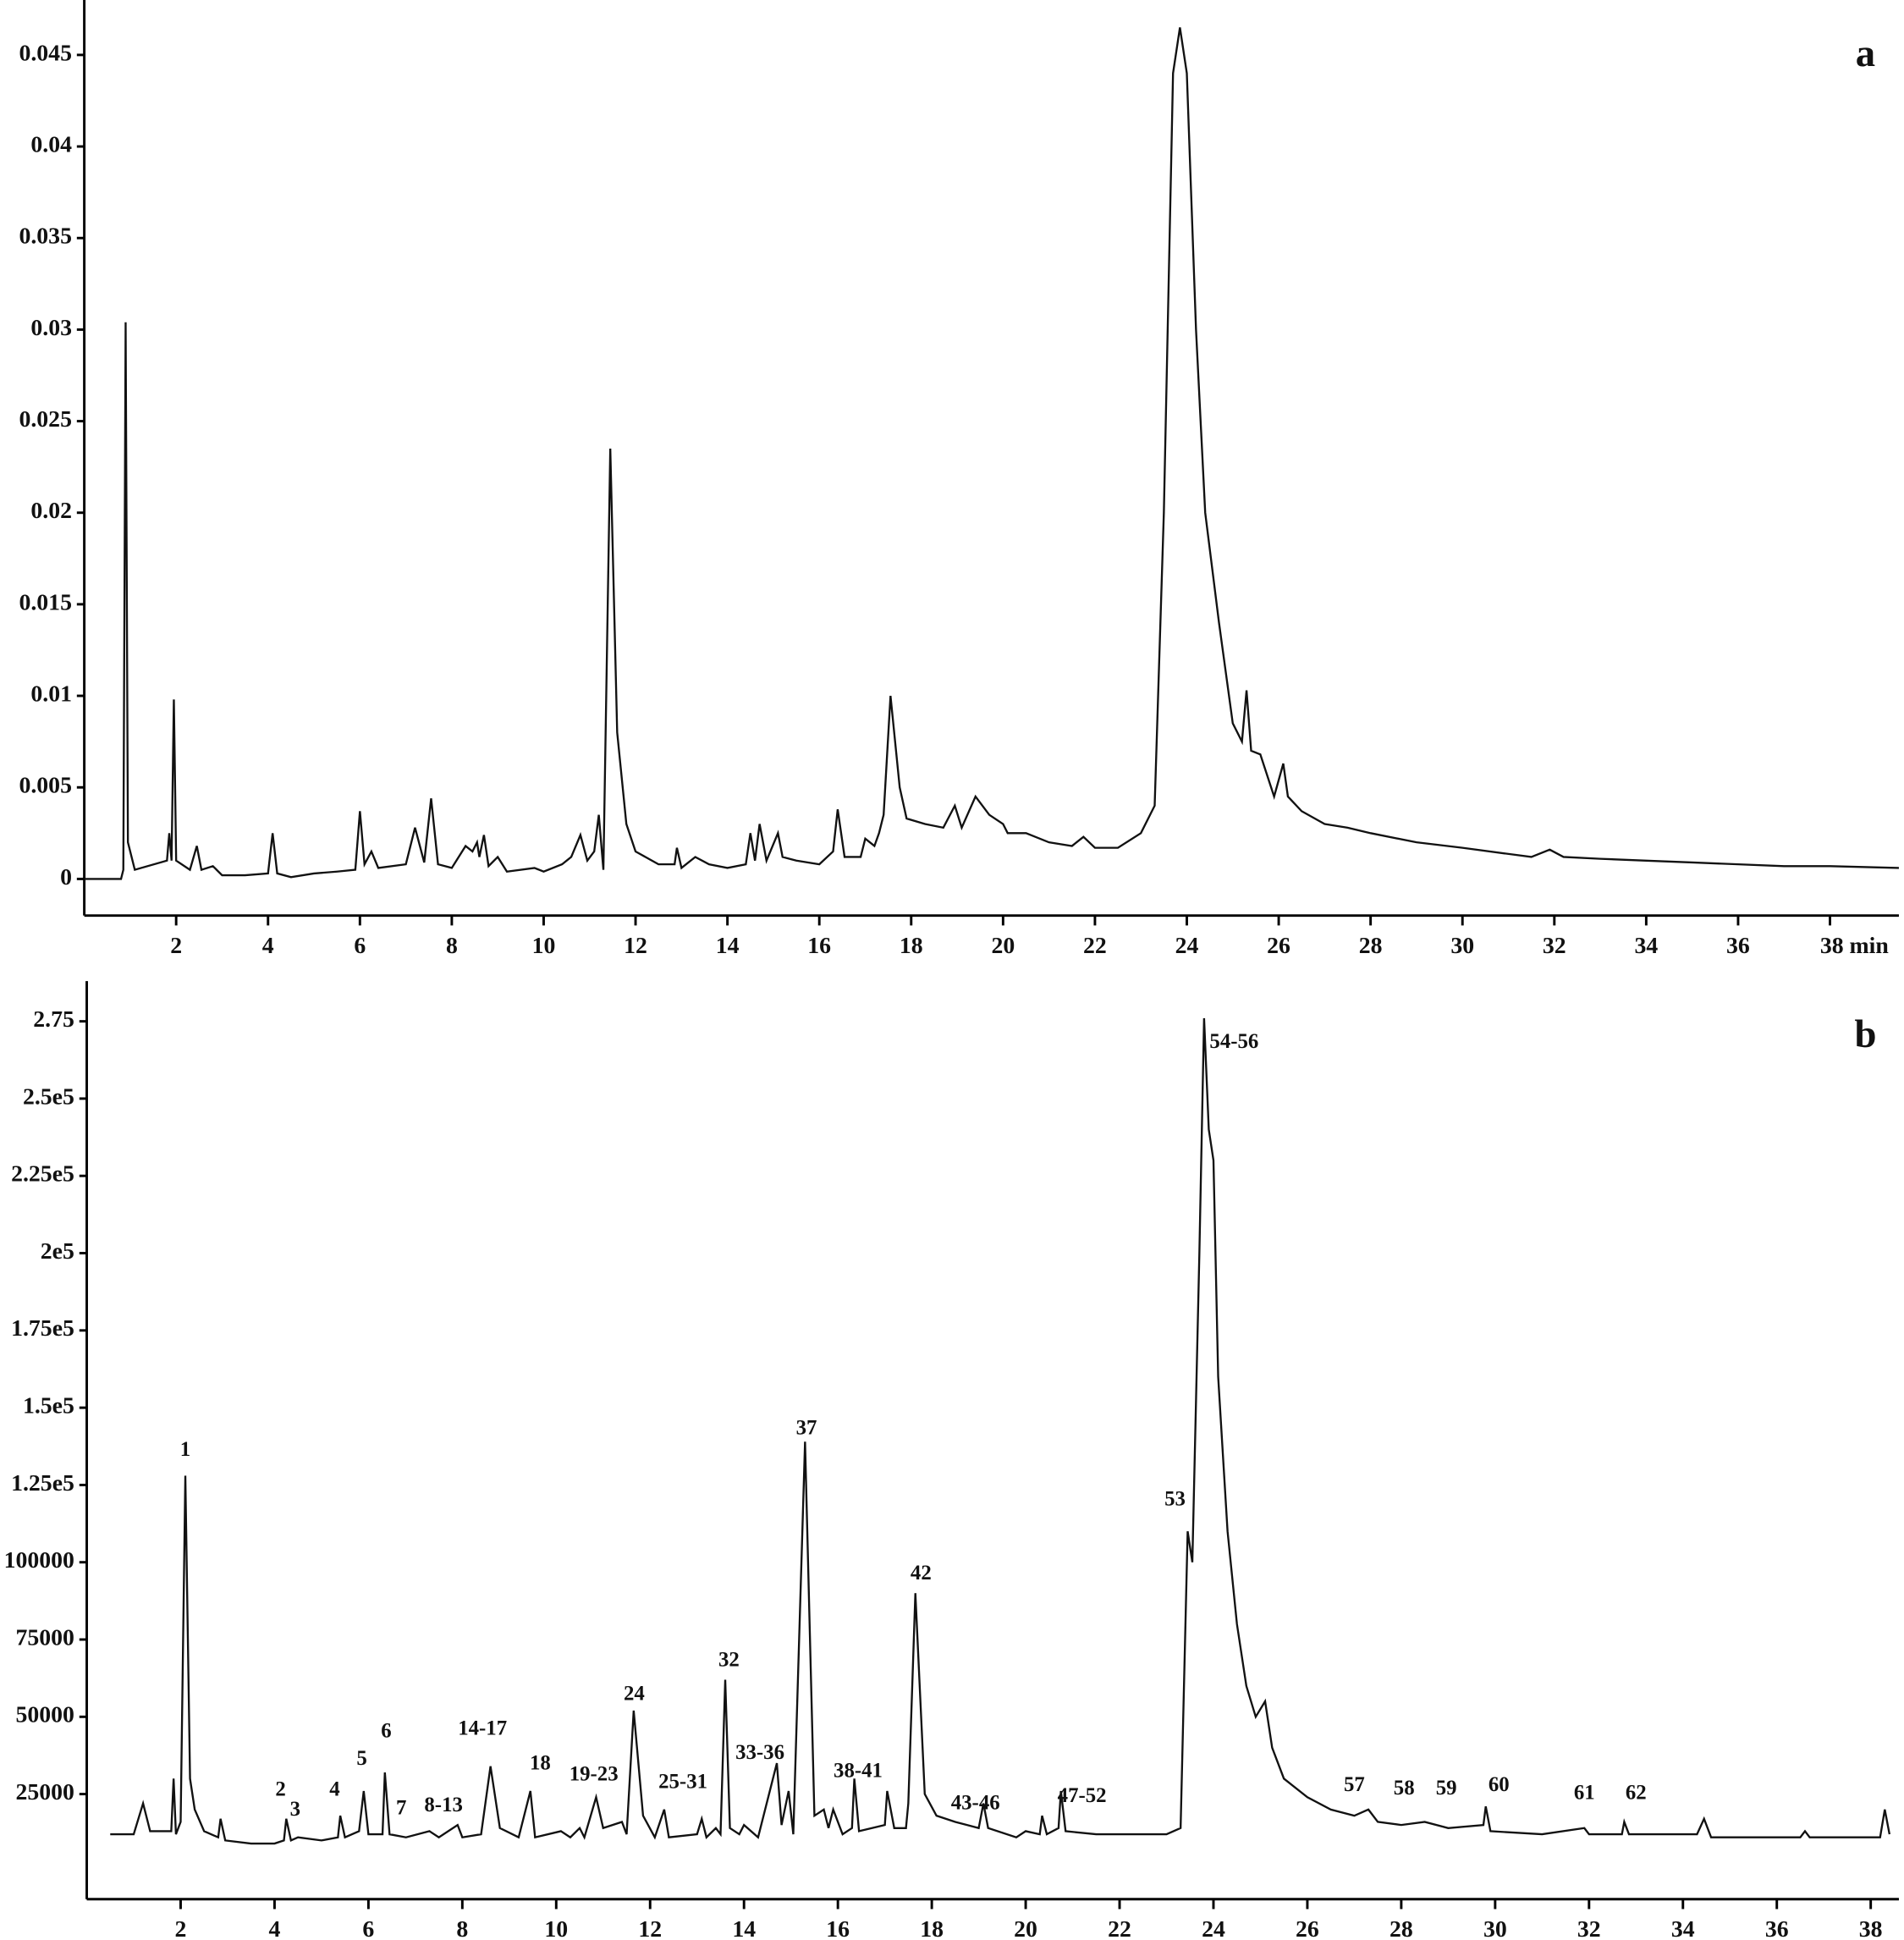 This screenshot has width=1904, height=1940. I want to click on peak-label: 33-36, so click(759, 1753).